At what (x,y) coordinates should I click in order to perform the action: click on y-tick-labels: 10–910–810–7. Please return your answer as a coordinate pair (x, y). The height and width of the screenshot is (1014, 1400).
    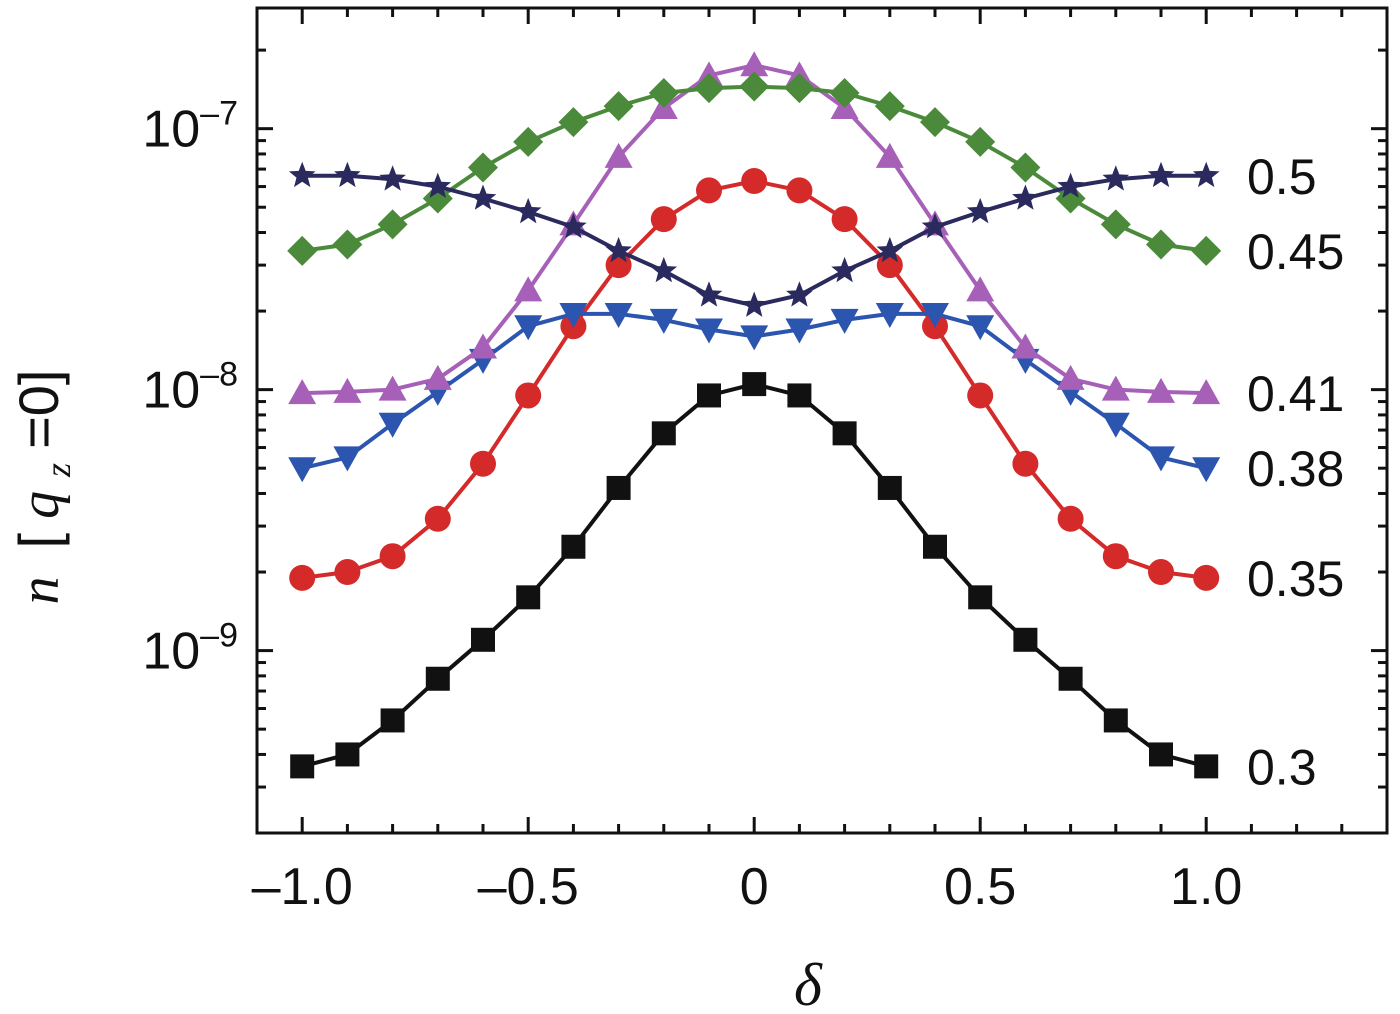
    Looking at the image, I should click on (190, 388).